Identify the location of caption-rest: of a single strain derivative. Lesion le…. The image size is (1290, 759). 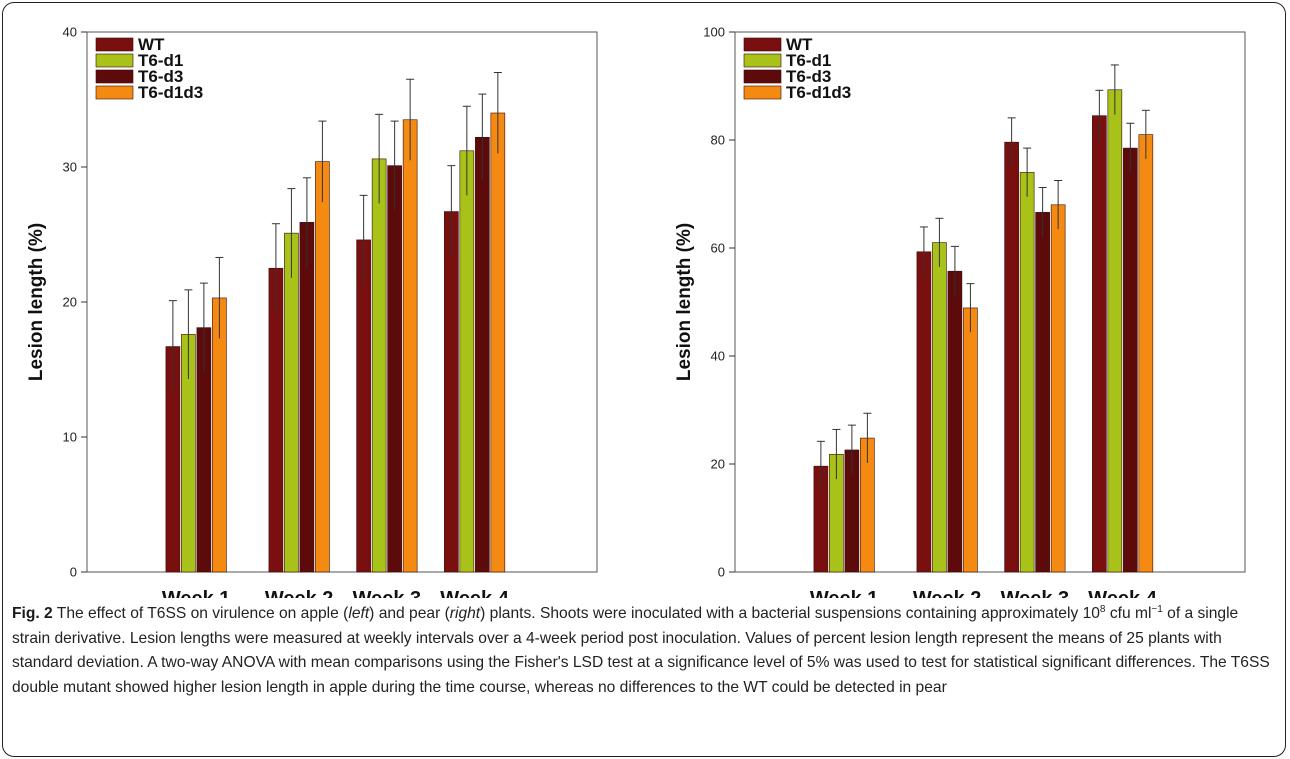
(641, 650).